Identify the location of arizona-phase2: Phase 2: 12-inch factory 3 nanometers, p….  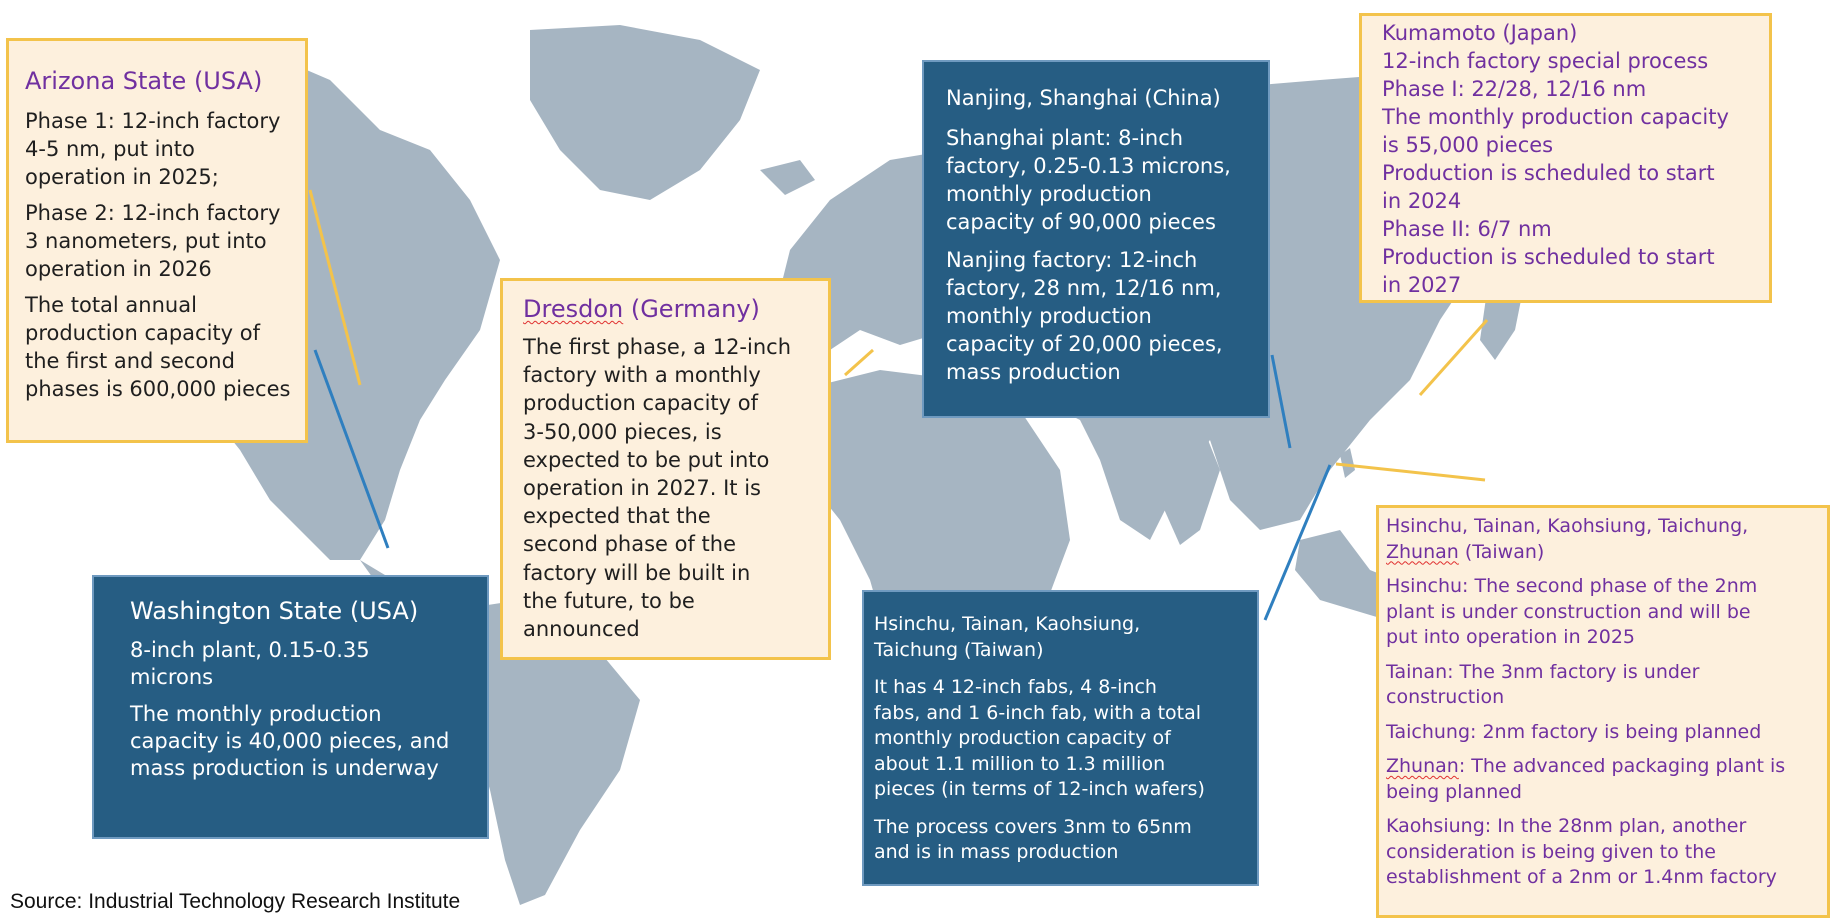
(153, 241).